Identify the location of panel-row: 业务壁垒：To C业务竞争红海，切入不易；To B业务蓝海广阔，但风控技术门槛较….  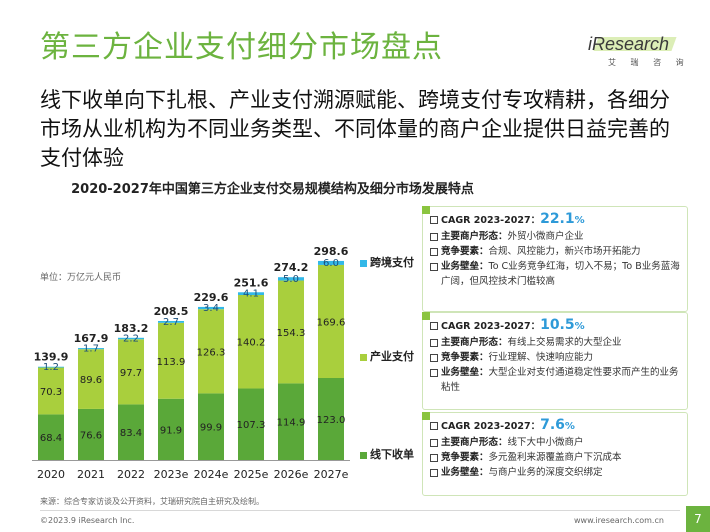
(555, 274).